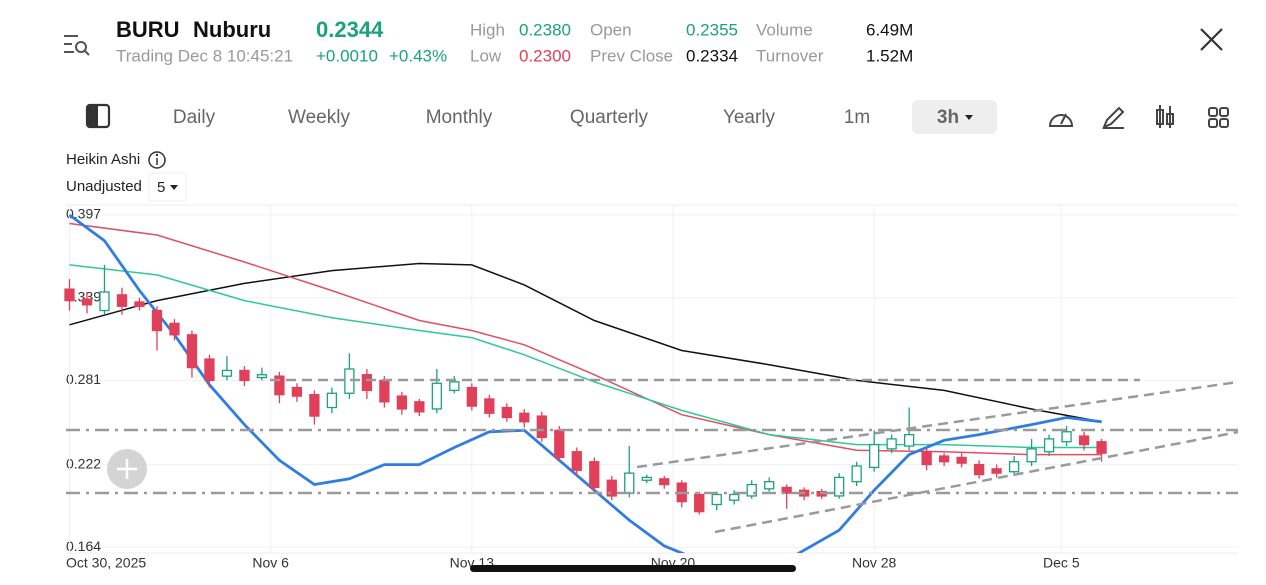 The width and height of the screenshot is (1266, 585). What do you see at coordinates (545, 29) in the screenshot?
I see `stat-value: 0.2380` at bounding box center [545, 29].